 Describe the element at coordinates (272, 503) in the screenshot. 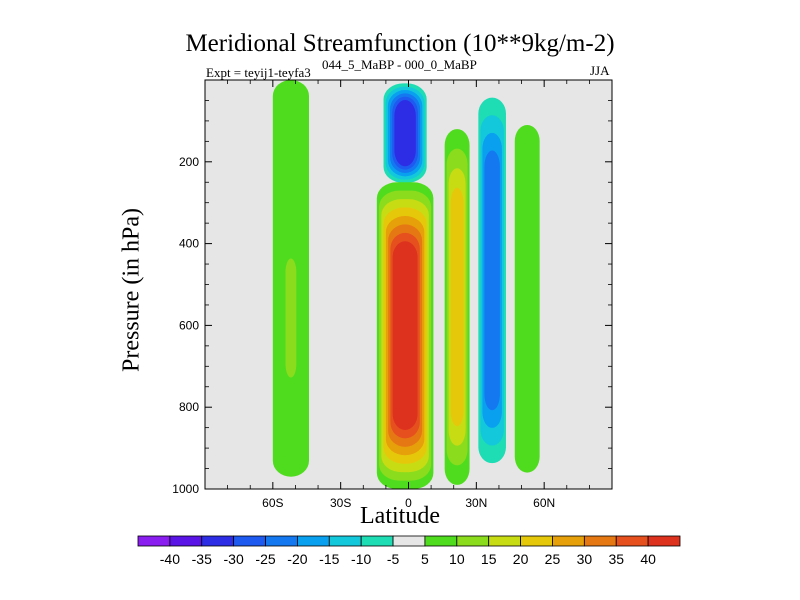

I see `x-tick-label: 60S` at that location.